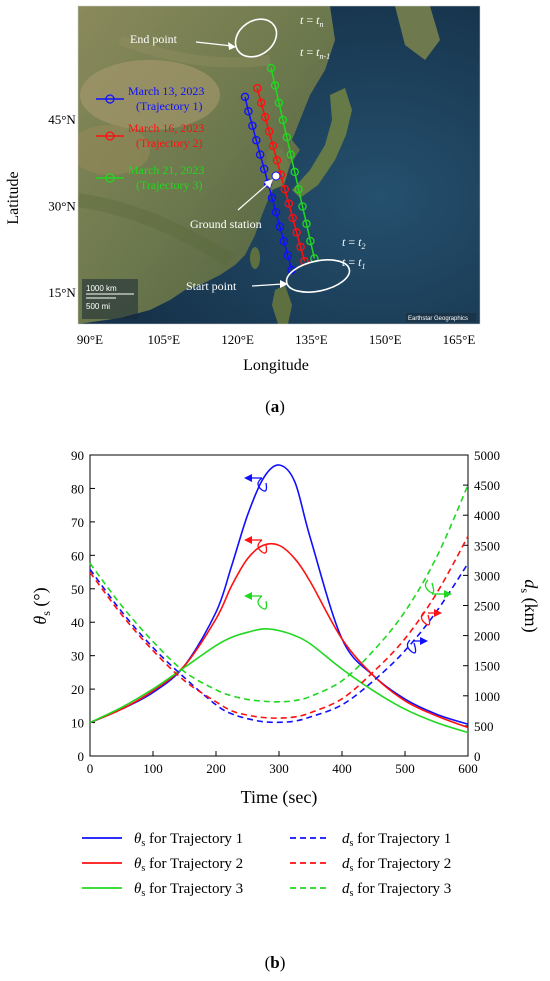  Describe the element at coordinates (214, 44) in the screenshot. I see `end-point-arrow` at that location.